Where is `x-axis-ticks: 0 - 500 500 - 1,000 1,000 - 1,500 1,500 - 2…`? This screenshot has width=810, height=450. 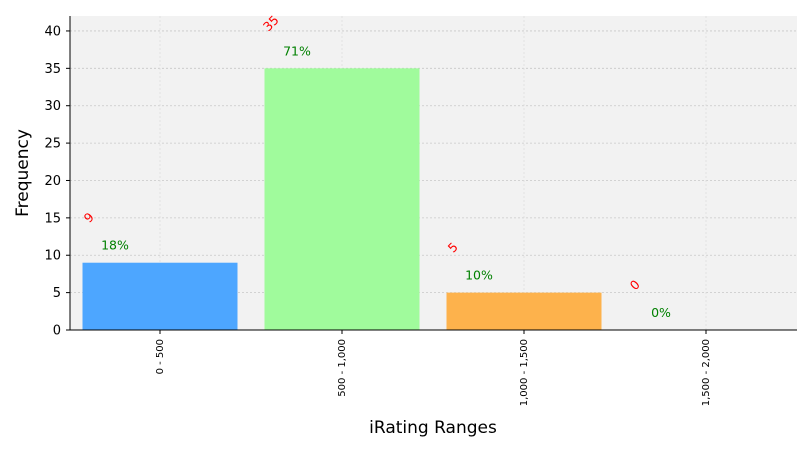
x-axis-ticks: 0 - 500 500 - 1,000 1,000 - 1,500 1,500 - 2… is located at coordinates (433, 368).